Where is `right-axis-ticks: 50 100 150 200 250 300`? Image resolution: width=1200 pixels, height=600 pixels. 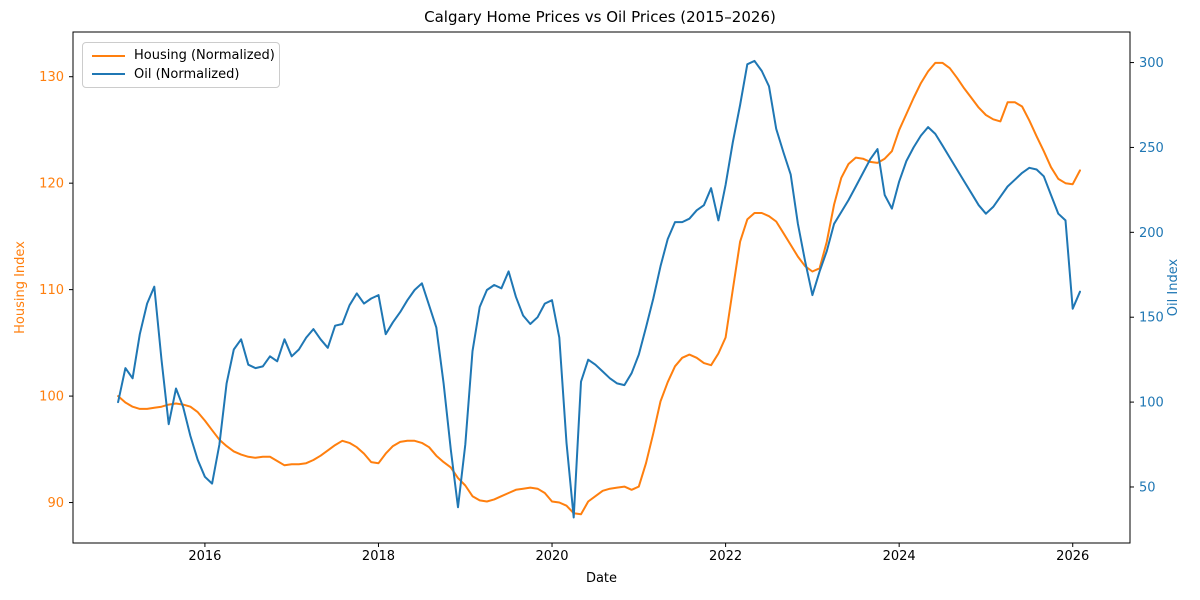 right-axis-ticks: 50 100 150 200 250 300 is located at coordinates (1147, 275).